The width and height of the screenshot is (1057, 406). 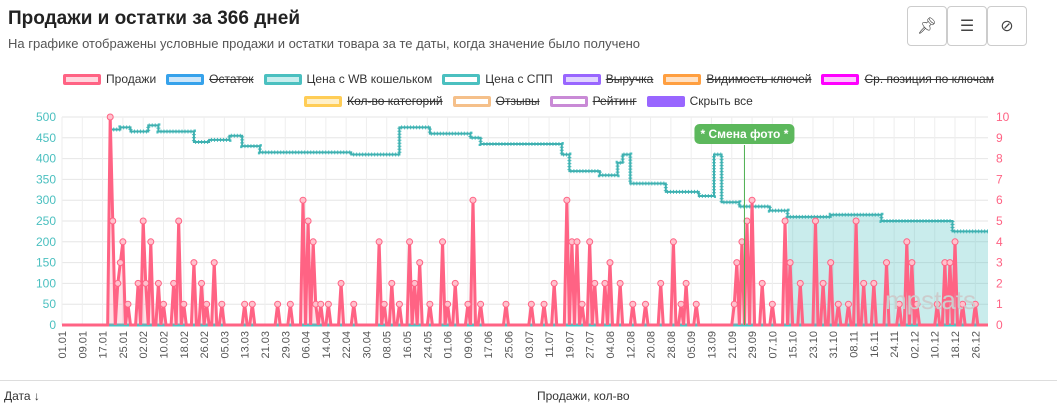 I want to click on legend-item: Цена с СПП, so click(x=497, y=79).